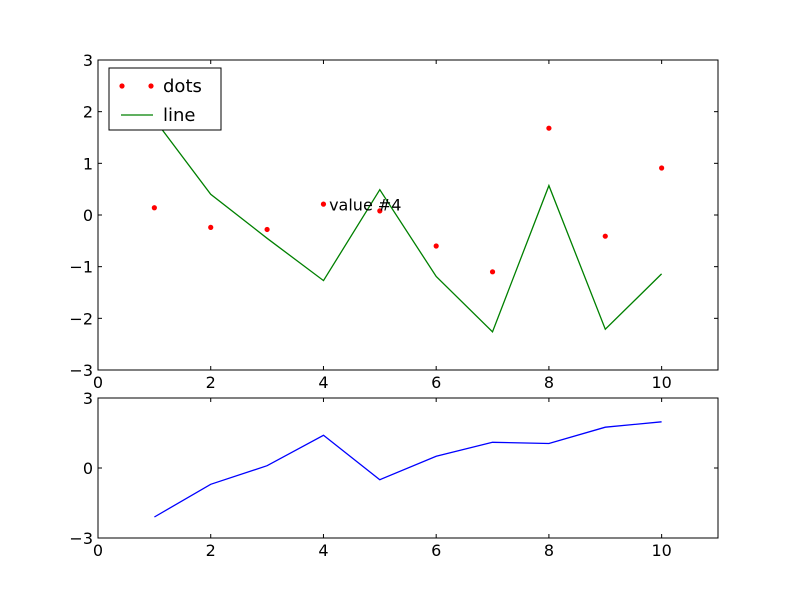 The image size is (800, 604). I want to click on x-tick-label-0-4: 8, so click(549, 382).